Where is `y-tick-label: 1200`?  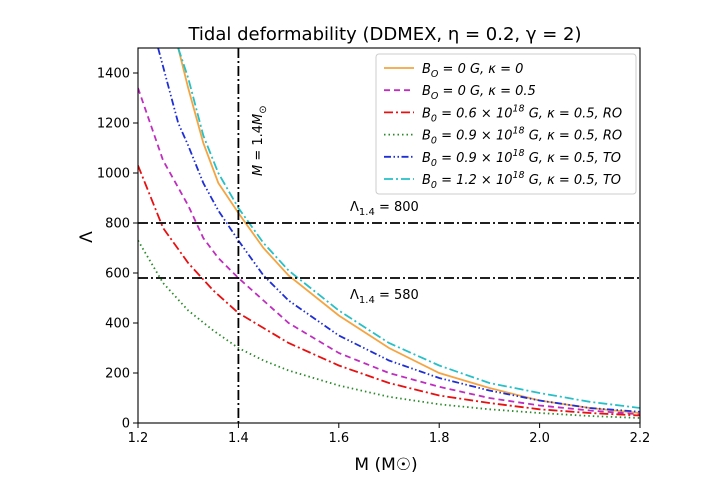
y-tick-label: 1200 is located at coordinates (113, 124).